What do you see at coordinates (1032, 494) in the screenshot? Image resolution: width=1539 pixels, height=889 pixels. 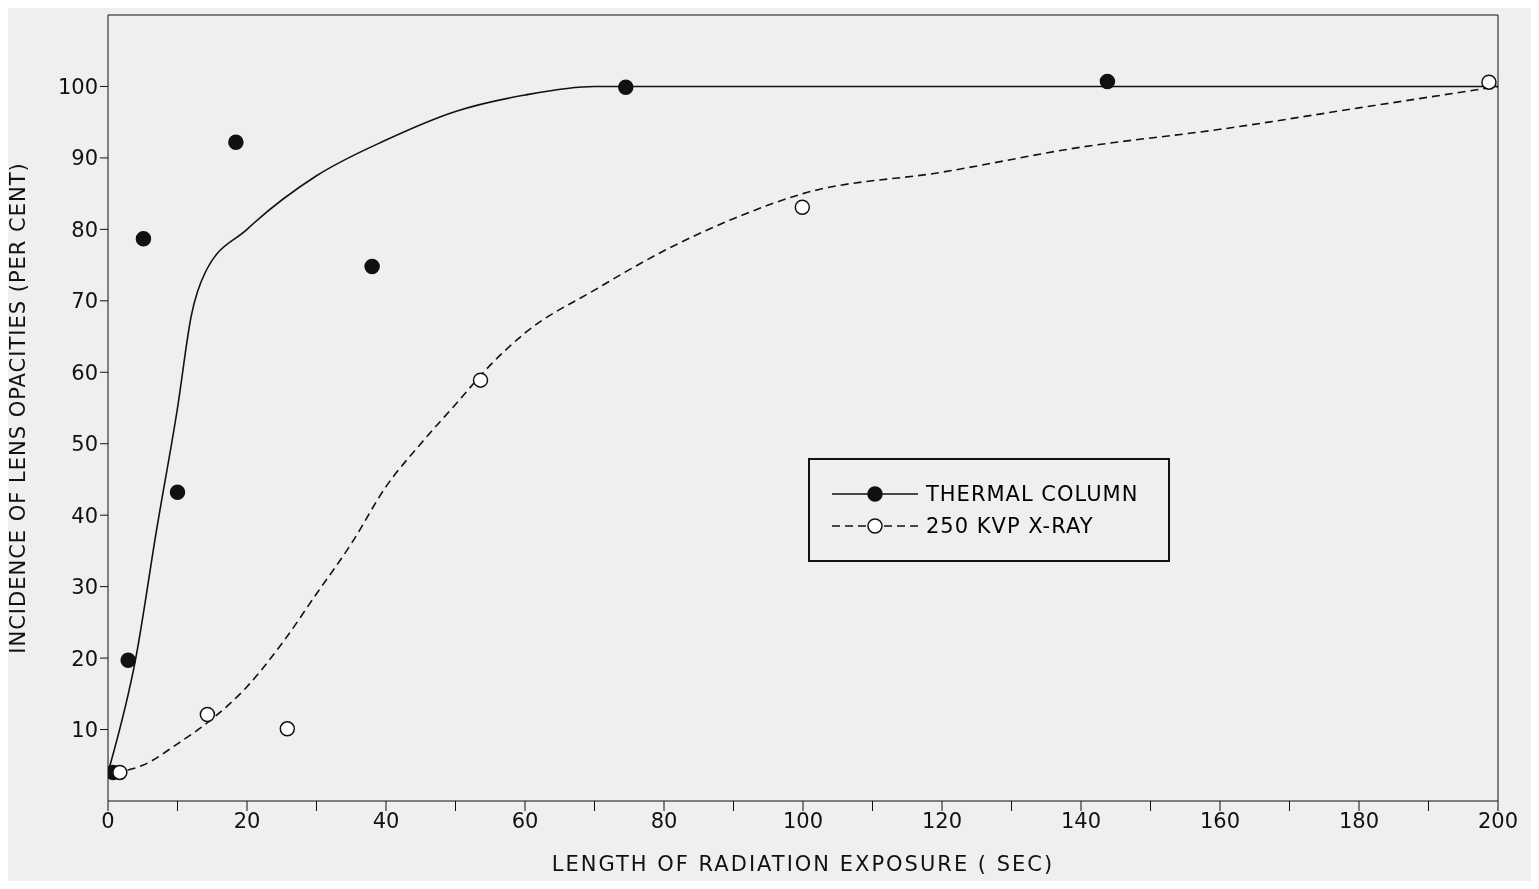 I see `legend-label: THERMAL COLUMN` at bounding box center [1032, 494].